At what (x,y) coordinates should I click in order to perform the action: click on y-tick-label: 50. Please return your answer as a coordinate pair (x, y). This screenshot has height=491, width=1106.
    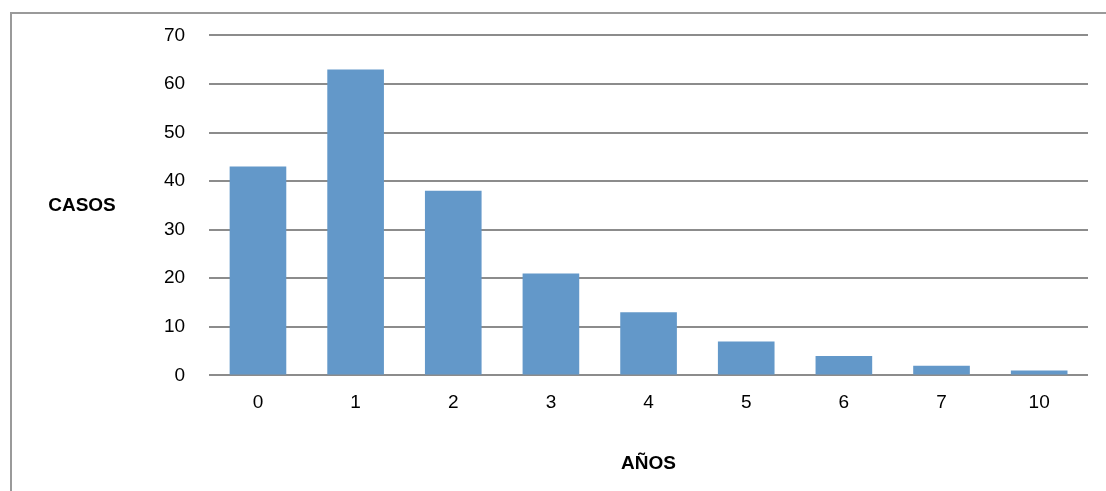
    Looking at the image, I should click on (174, 131).